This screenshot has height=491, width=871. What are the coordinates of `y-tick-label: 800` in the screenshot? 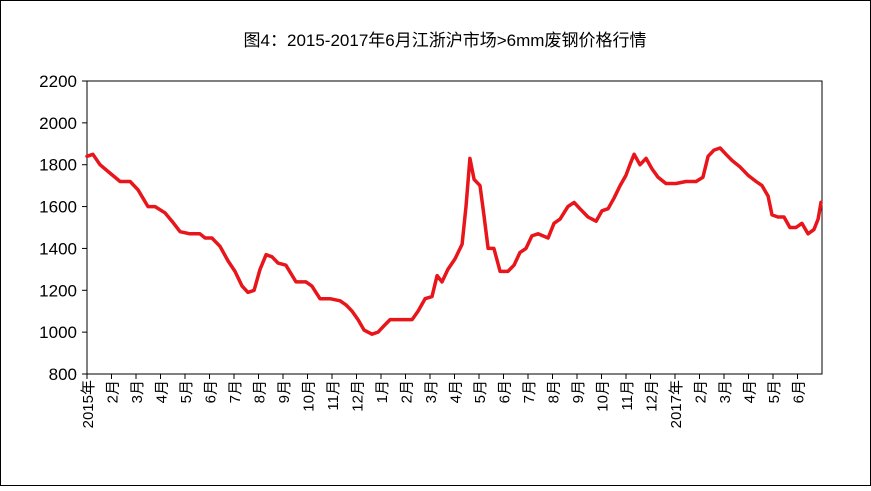 It's located at (63, 374).